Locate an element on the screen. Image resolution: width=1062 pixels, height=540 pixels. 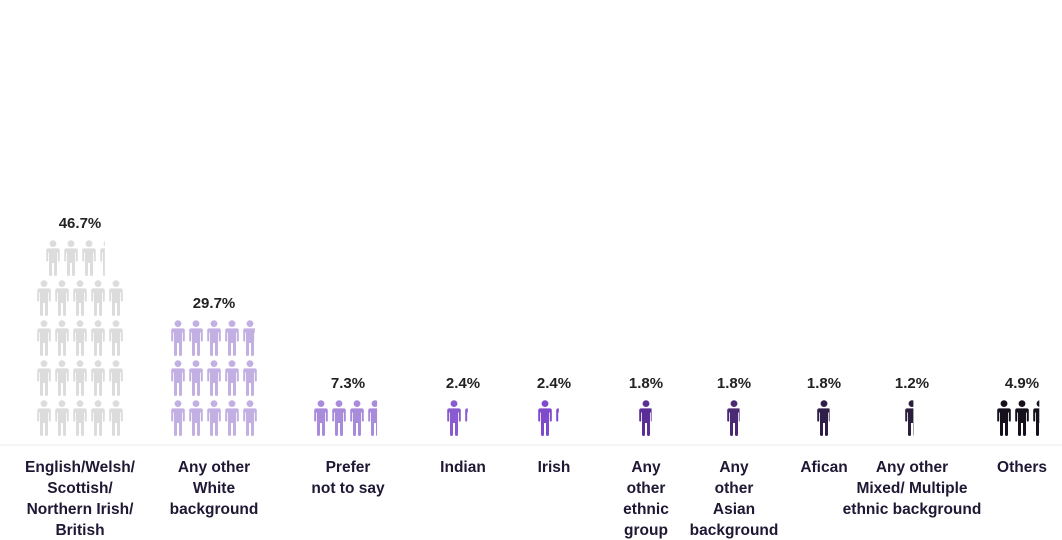
category-label: Afican is located at coordinates (823, 467).